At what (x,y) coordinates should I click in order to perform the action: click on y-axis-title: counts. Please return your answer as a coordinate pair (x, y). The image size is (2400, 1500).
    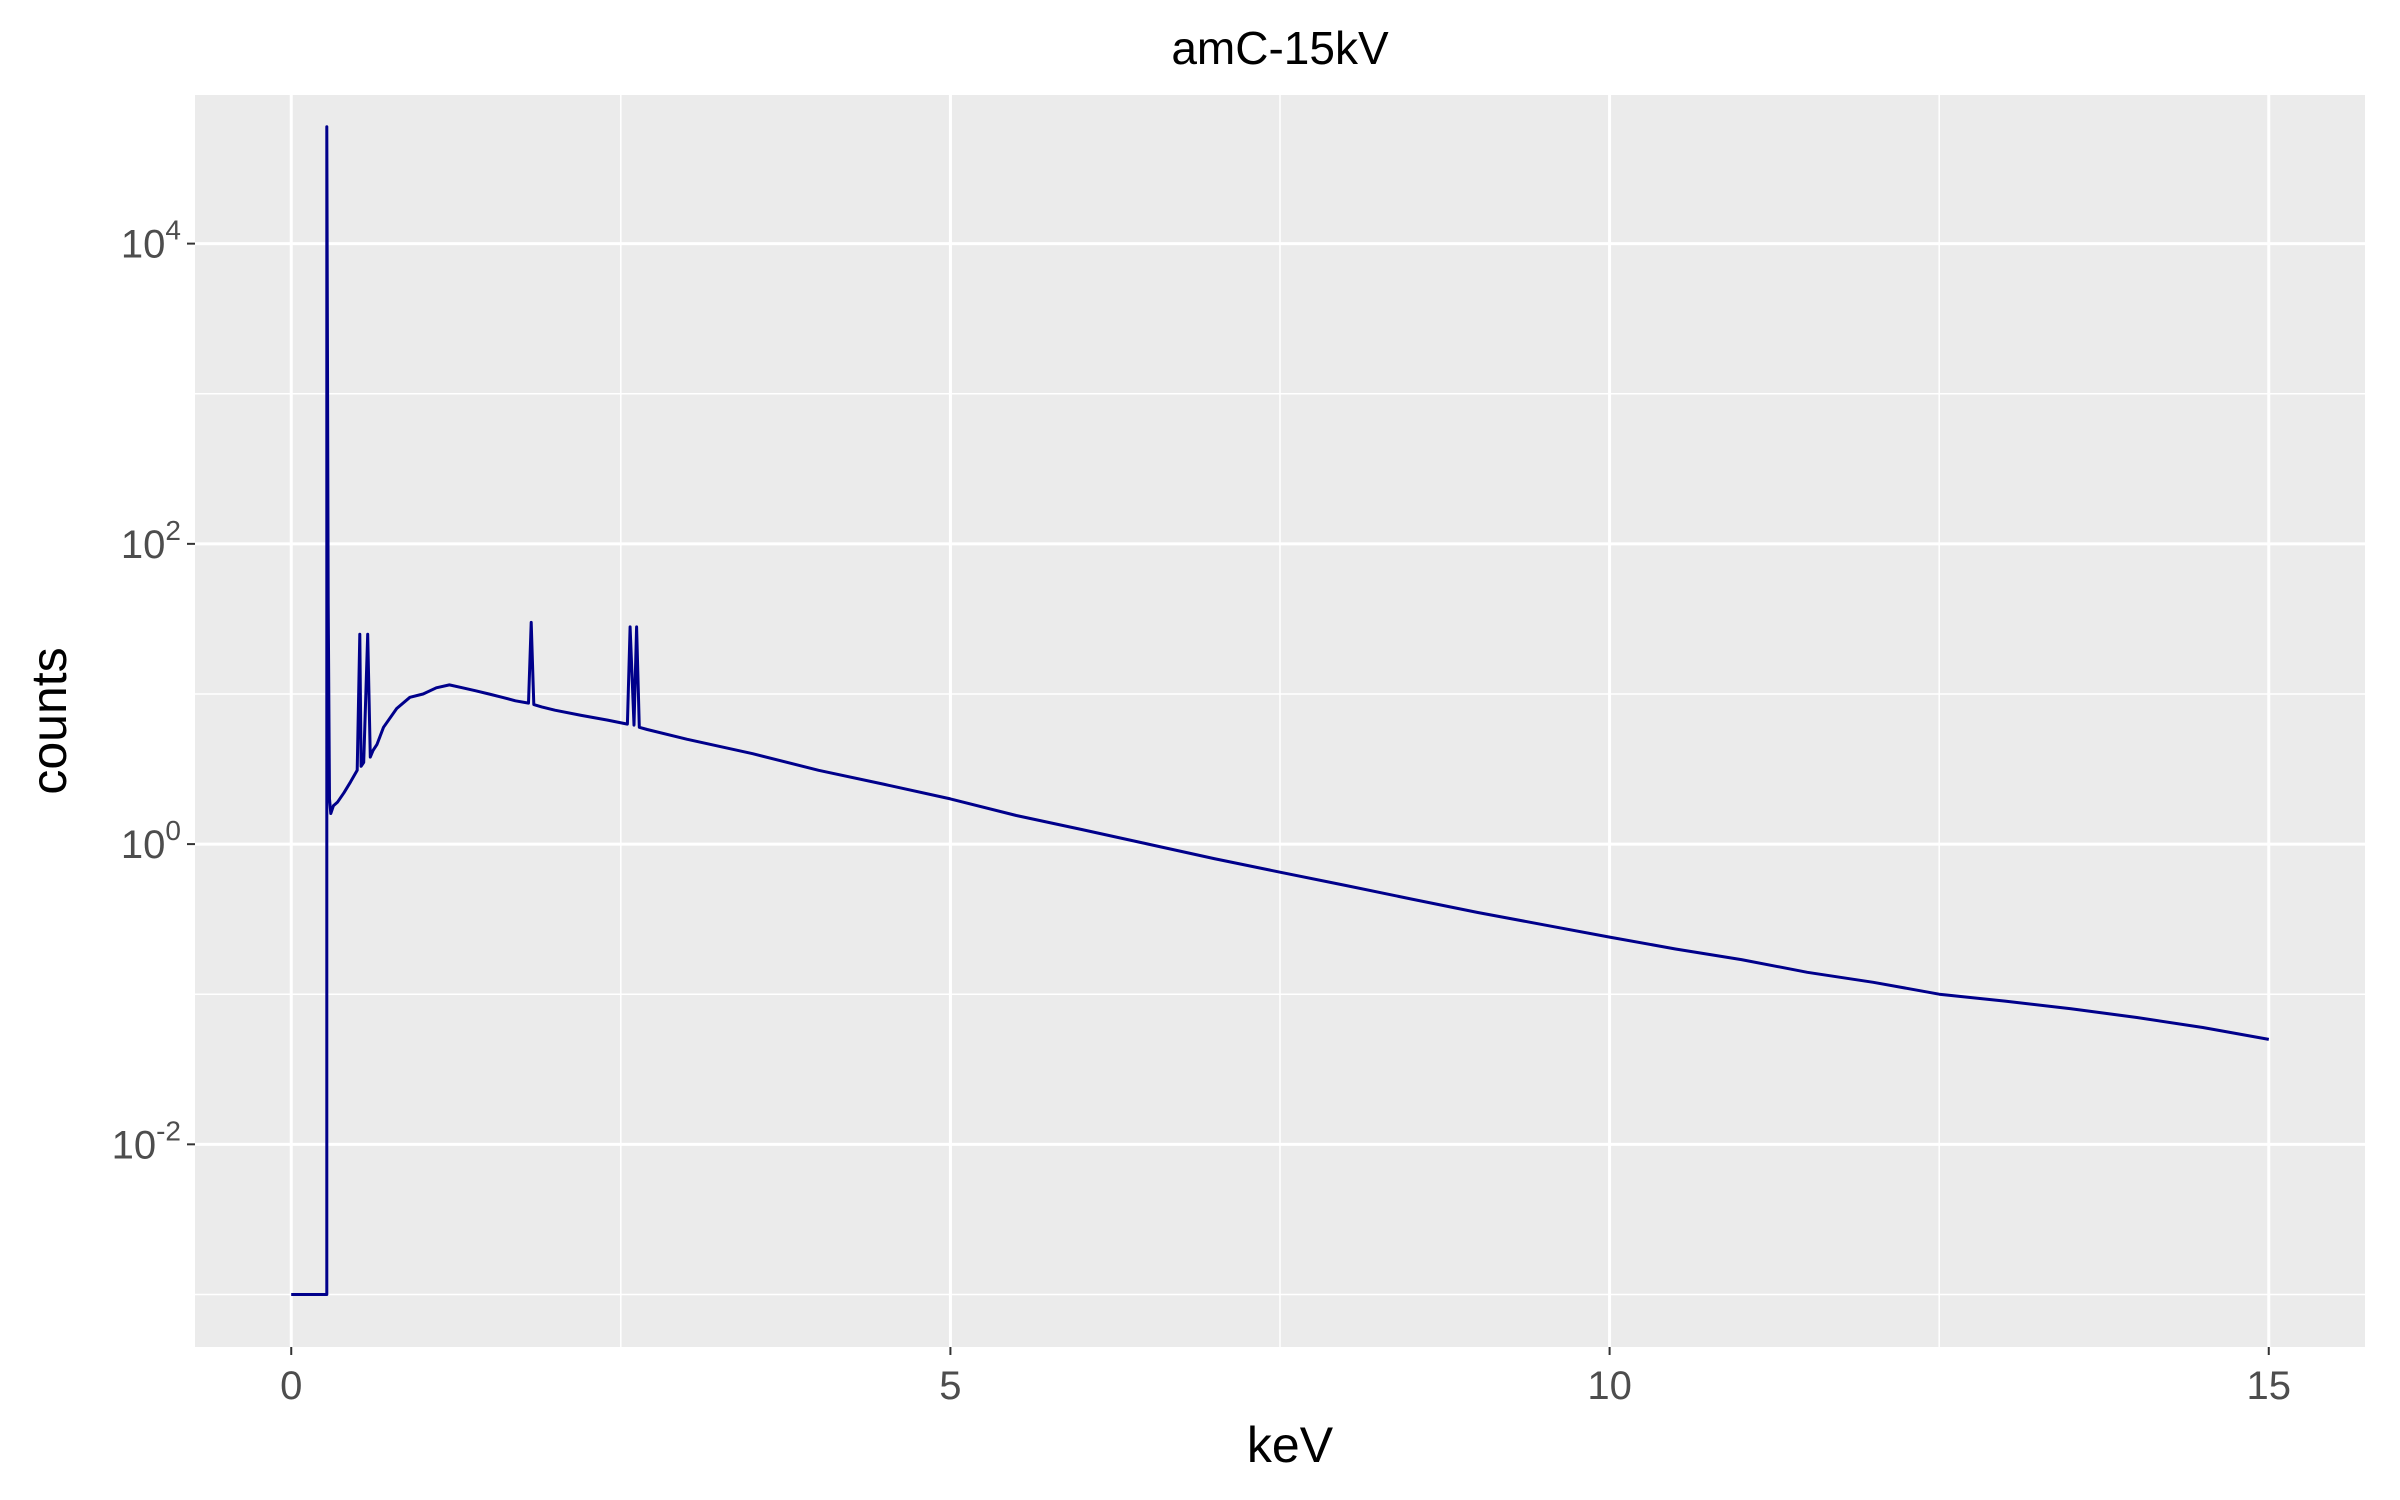
    Looking at the image, I should click on (49, 720).